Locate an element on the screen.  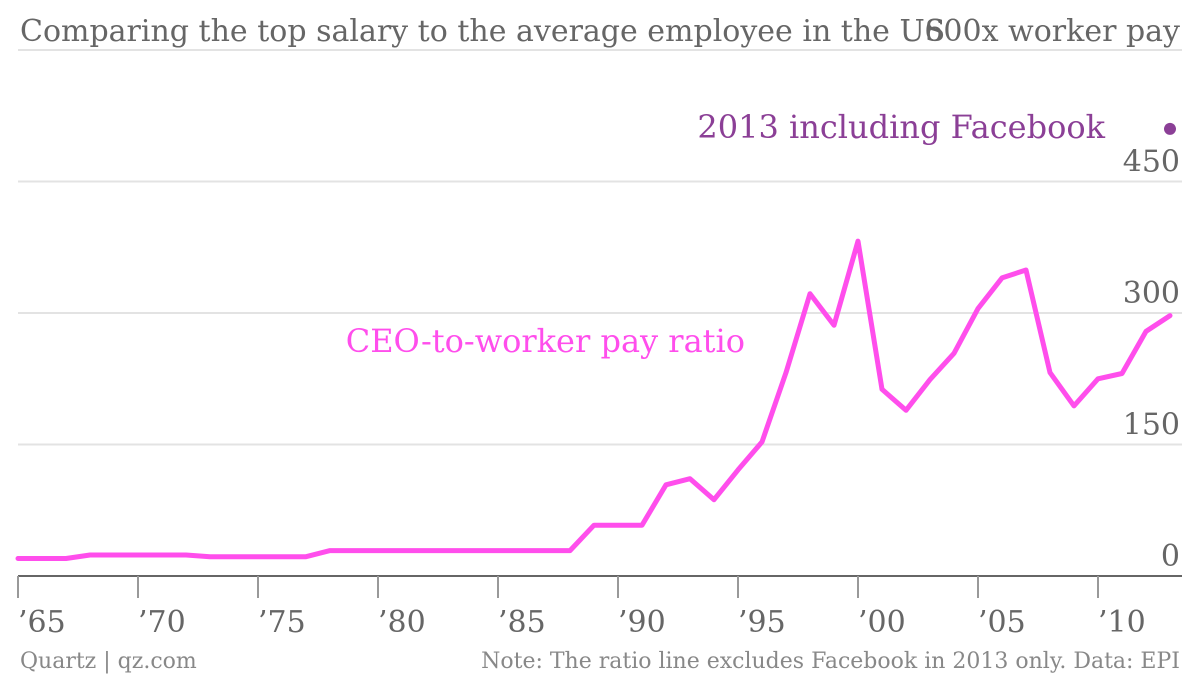
footer-source: Quartz | qz.com is located at coordinates (108, 661).